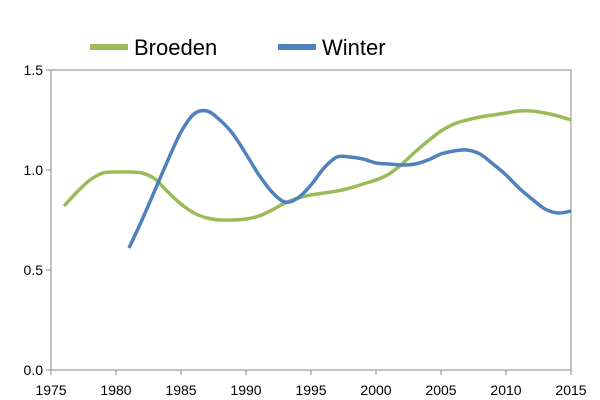 This screenshot has height=400, width=600. I want to click on x-tick-label: 2005, so click(440, 390).